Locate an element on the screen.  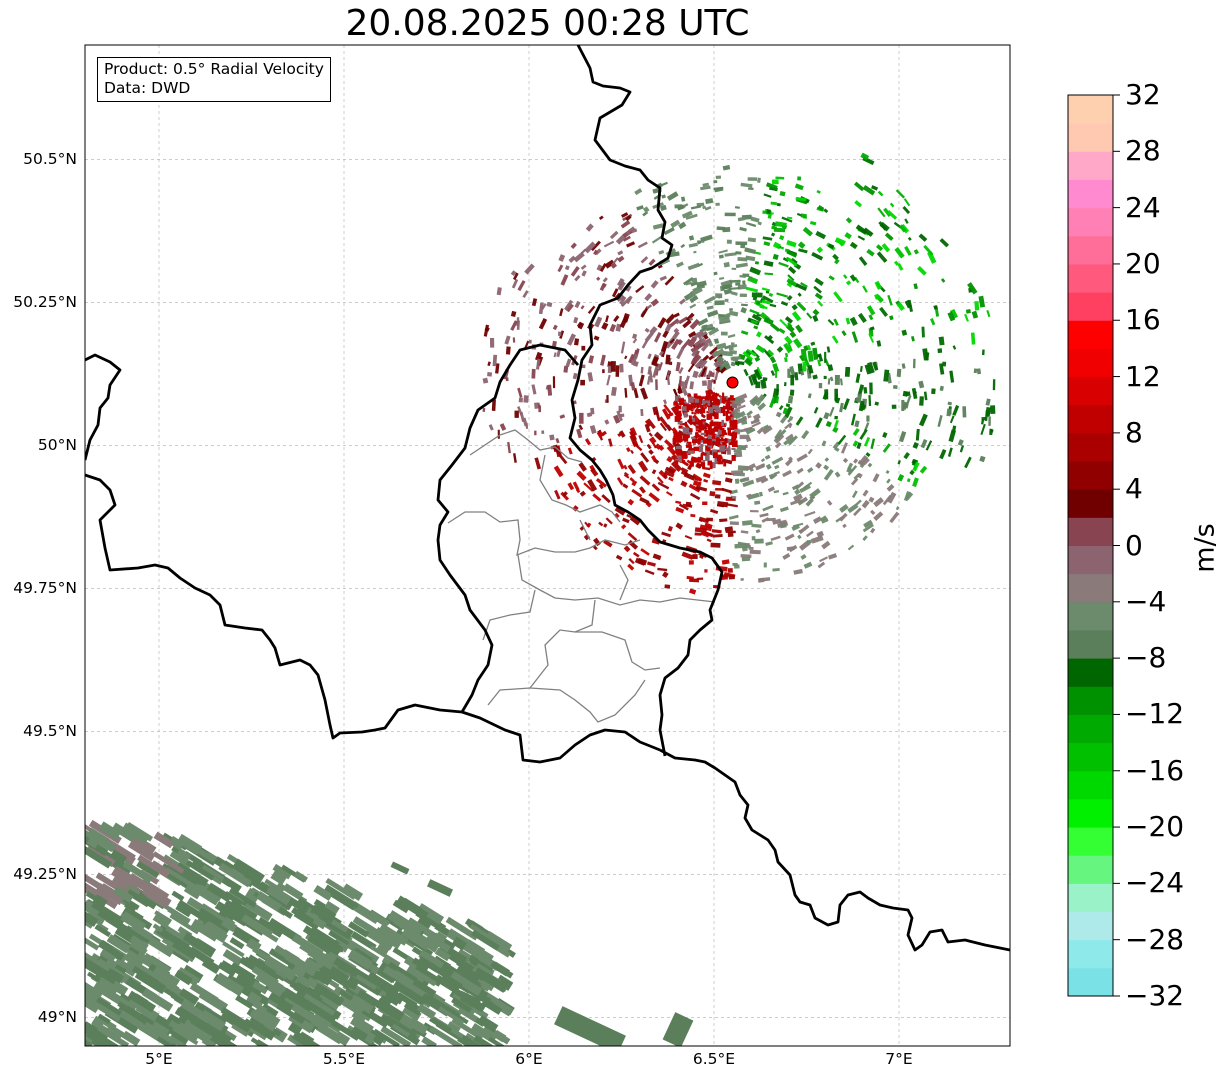
info-box: Product: 0.5° Radial Velocity Data: DWD is located at coordinates (214, 79).